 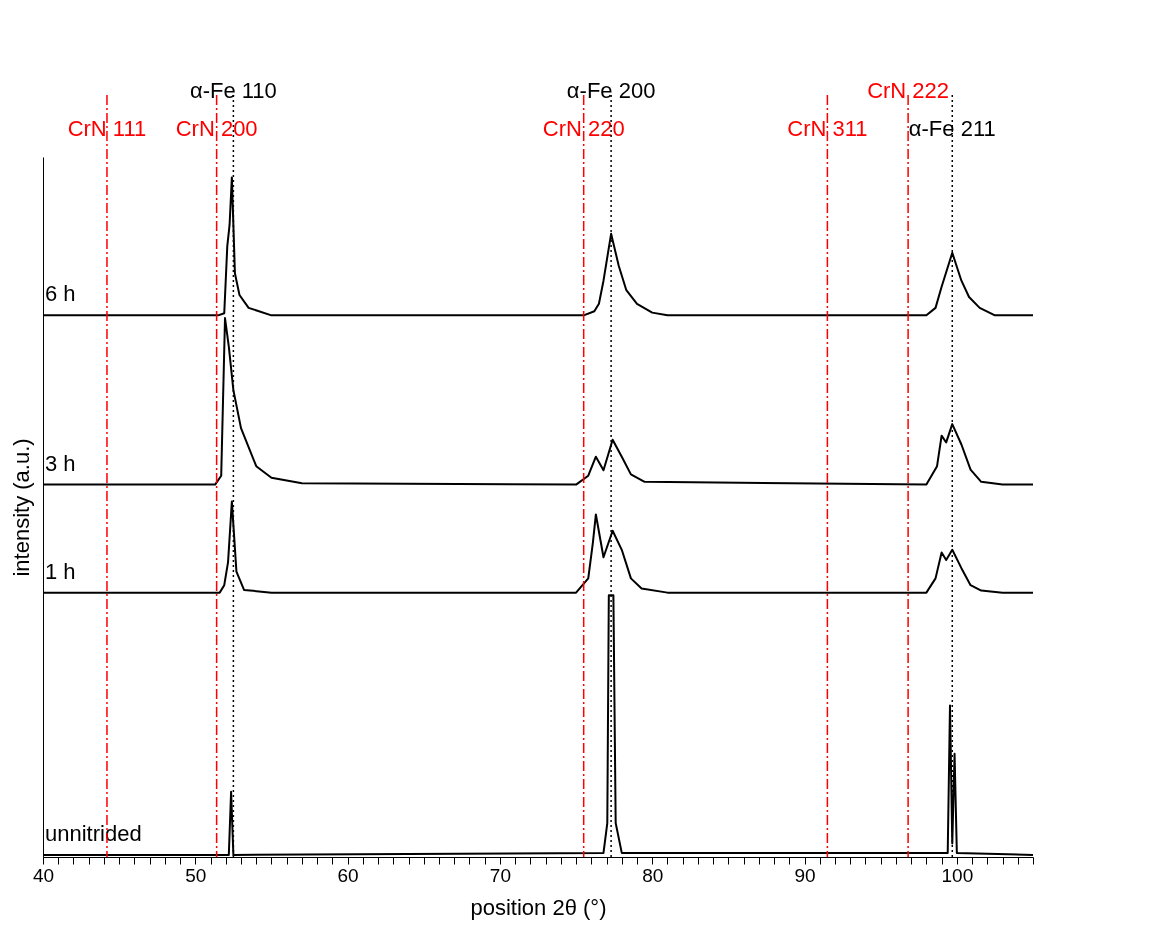 I want to click on series-label: unnitrided, so click(x=93, y=833).